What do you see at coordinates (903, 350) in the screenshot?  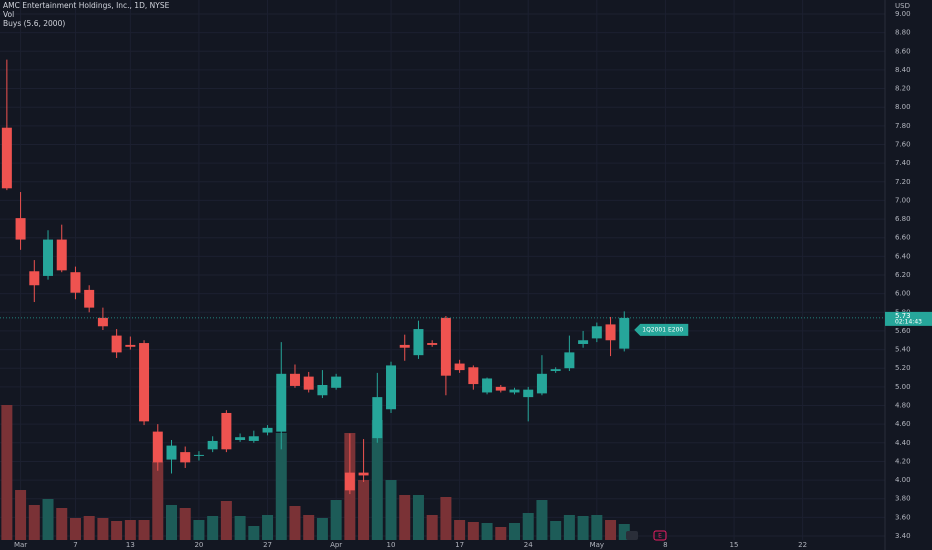 I see `y-tick-label: 5.40` at bounding box center [903, 350].